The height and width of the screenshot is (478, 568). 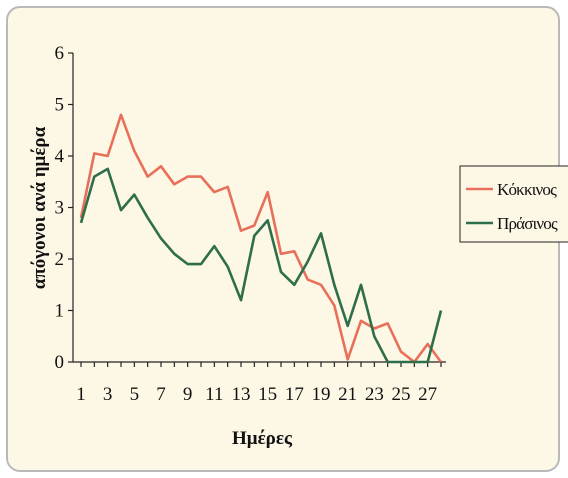 I want to click on x-tick-label: 5, so click(x=135, y=394).